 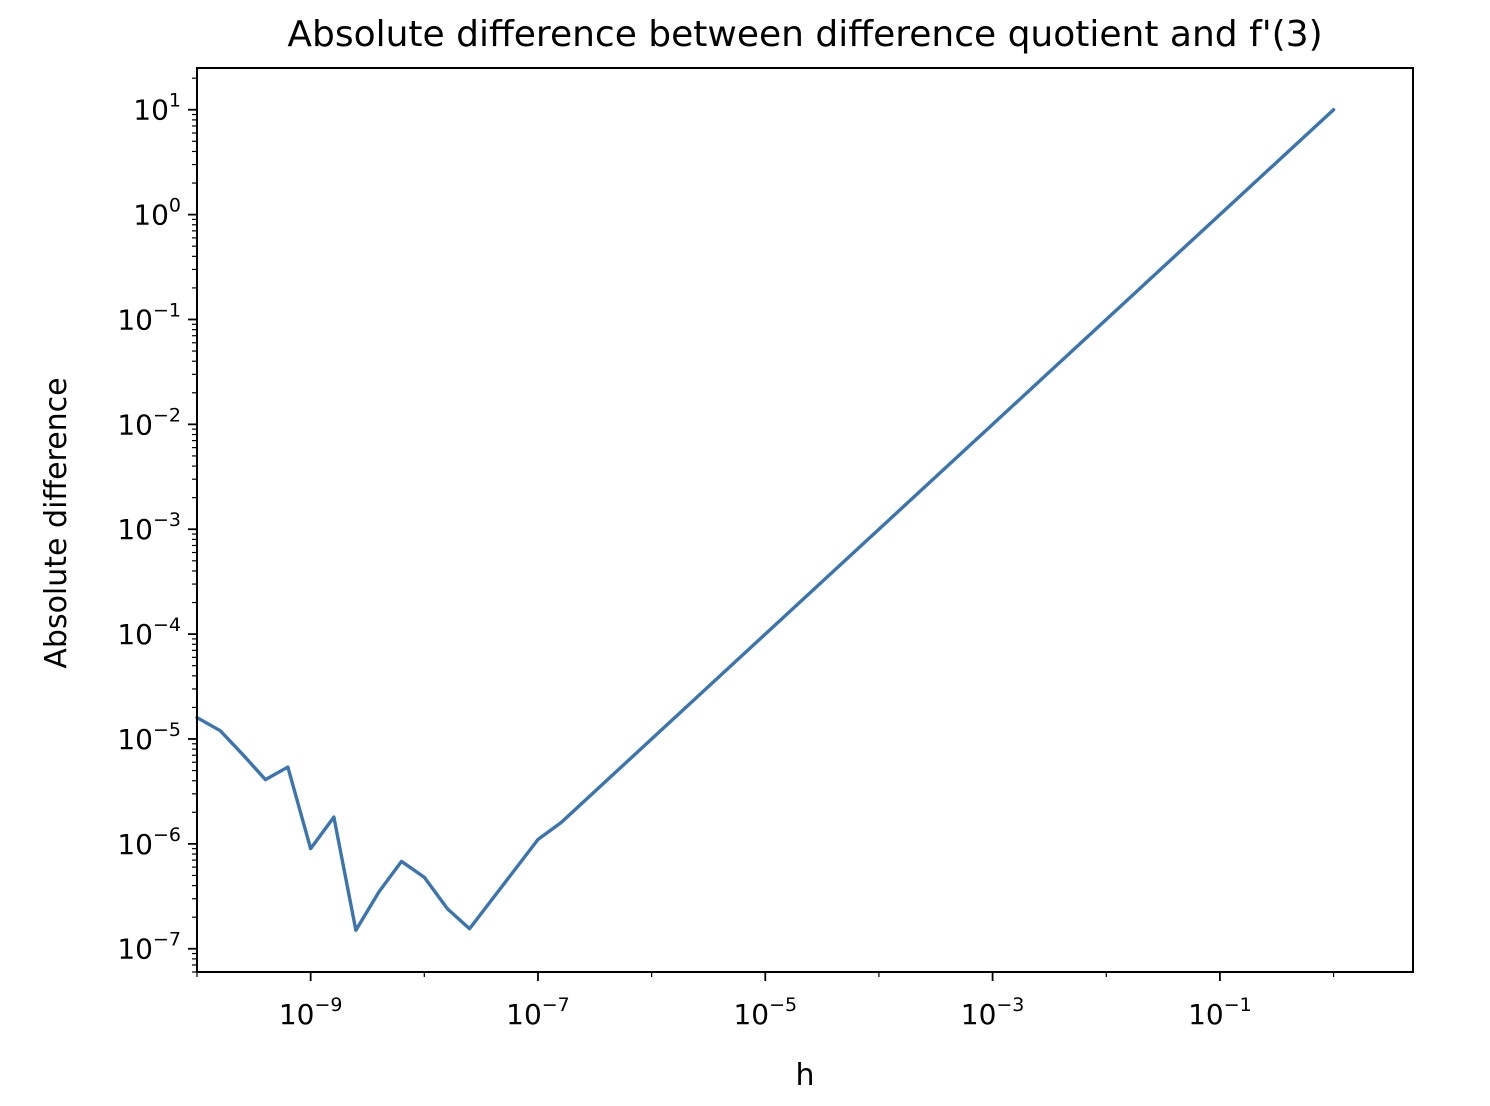 What do you see at coordinates (783, 1005) in the screenshot?
I see `x-tick-exponent: −5` at bounding box center [783, 1005].